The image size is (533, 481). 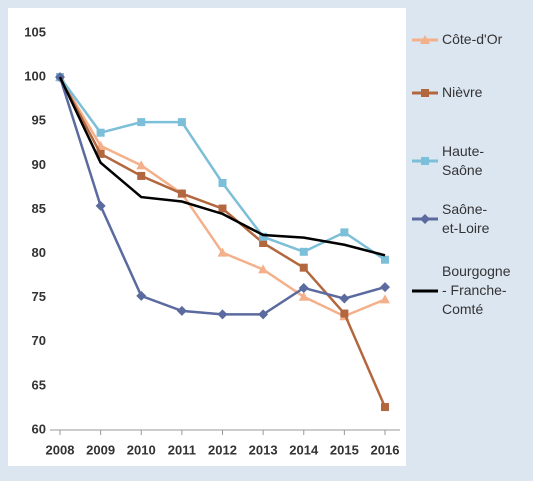 What do you see at coordinates (344, 449) in the screenshot?
I see `x-tick-label: 2015` at bounding box center [344, 449].